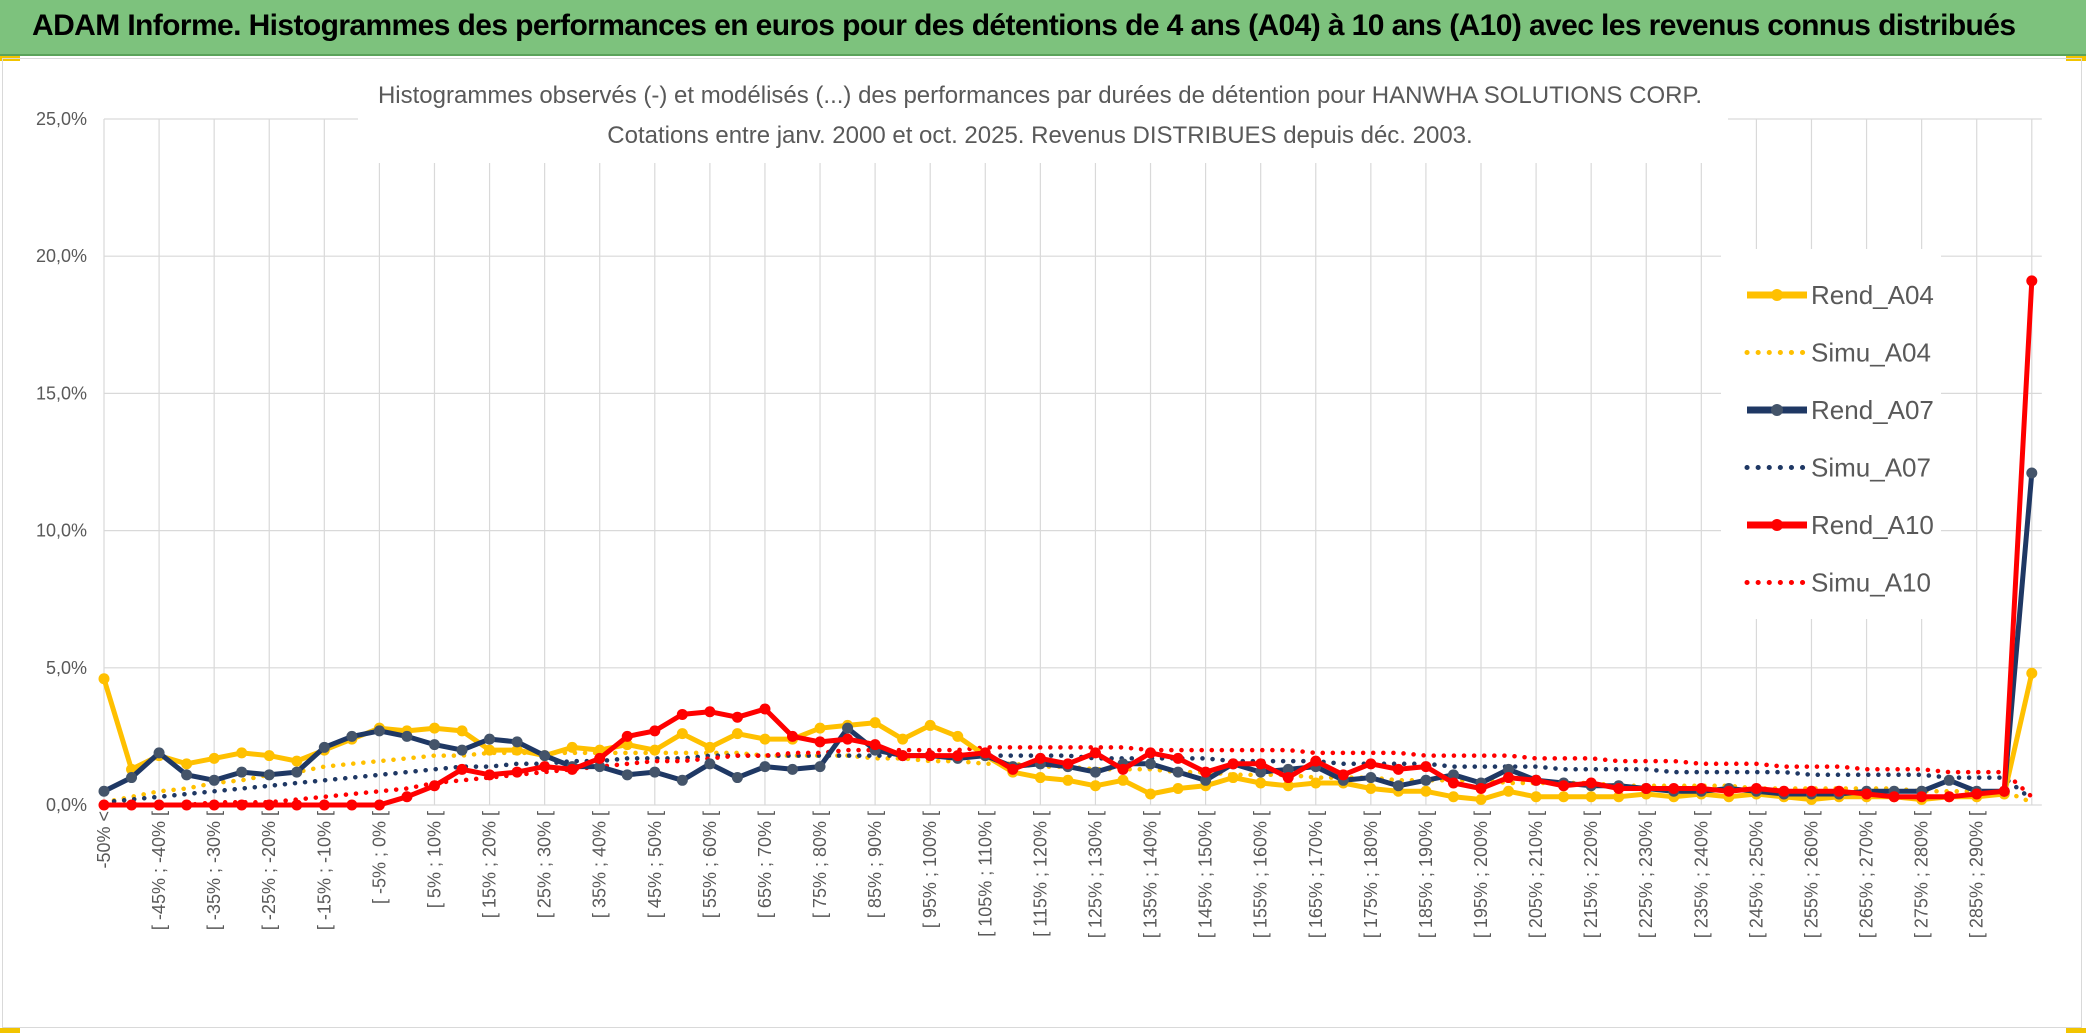 This screenshot has height=1033, width=2086. I want to click on x-tick-label: [ -25% ; -20% [, so click(269, 870).